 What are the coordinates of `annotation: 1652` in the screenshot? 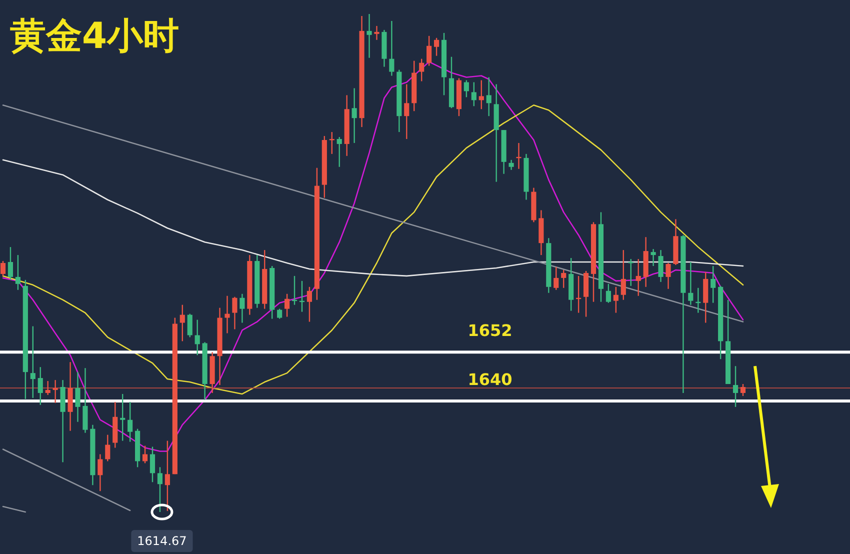 It's located at (490, 330).